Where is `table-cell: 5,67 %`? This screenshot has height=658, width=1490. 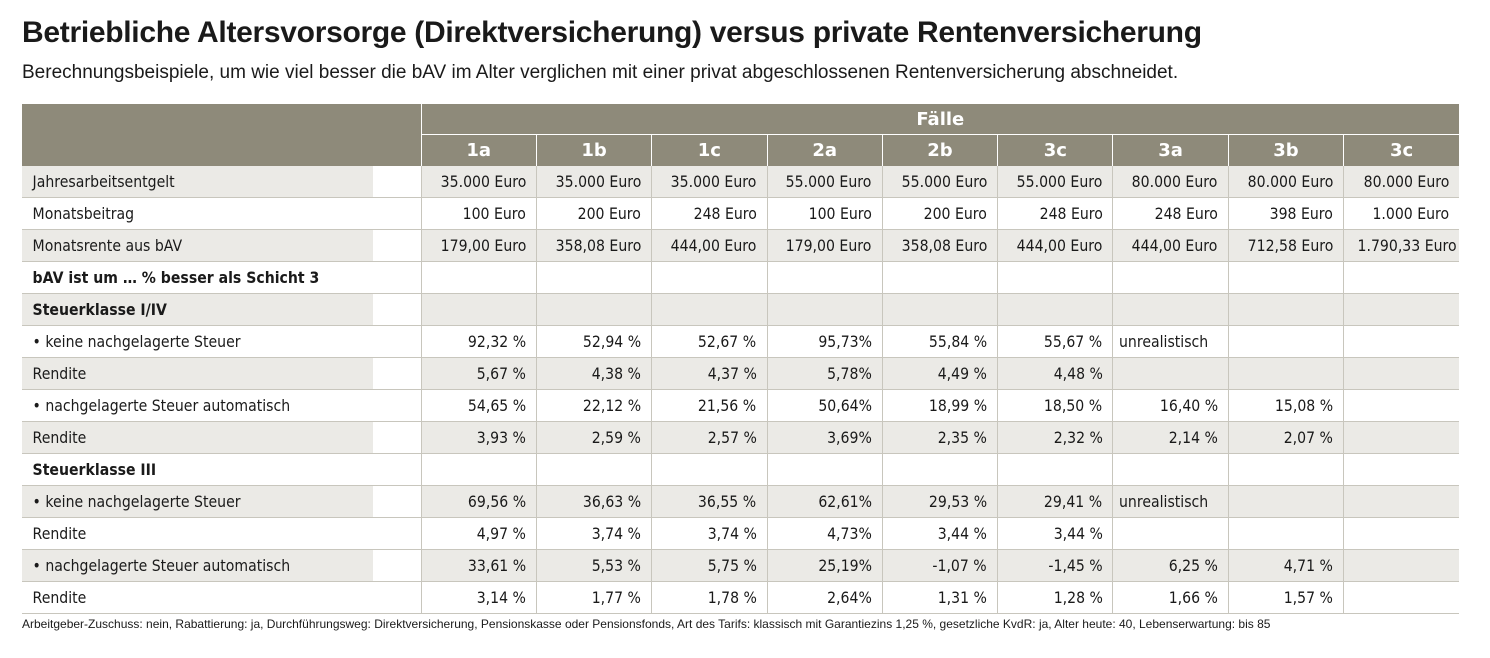
table-cell: 5,67 % is located at coordinates (478, 373).